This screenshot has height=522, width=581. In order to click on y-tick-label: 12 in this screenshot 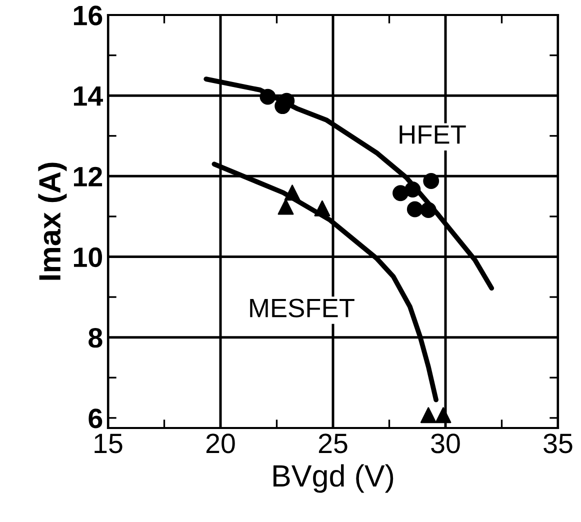, I will do `click(88, 176)`.